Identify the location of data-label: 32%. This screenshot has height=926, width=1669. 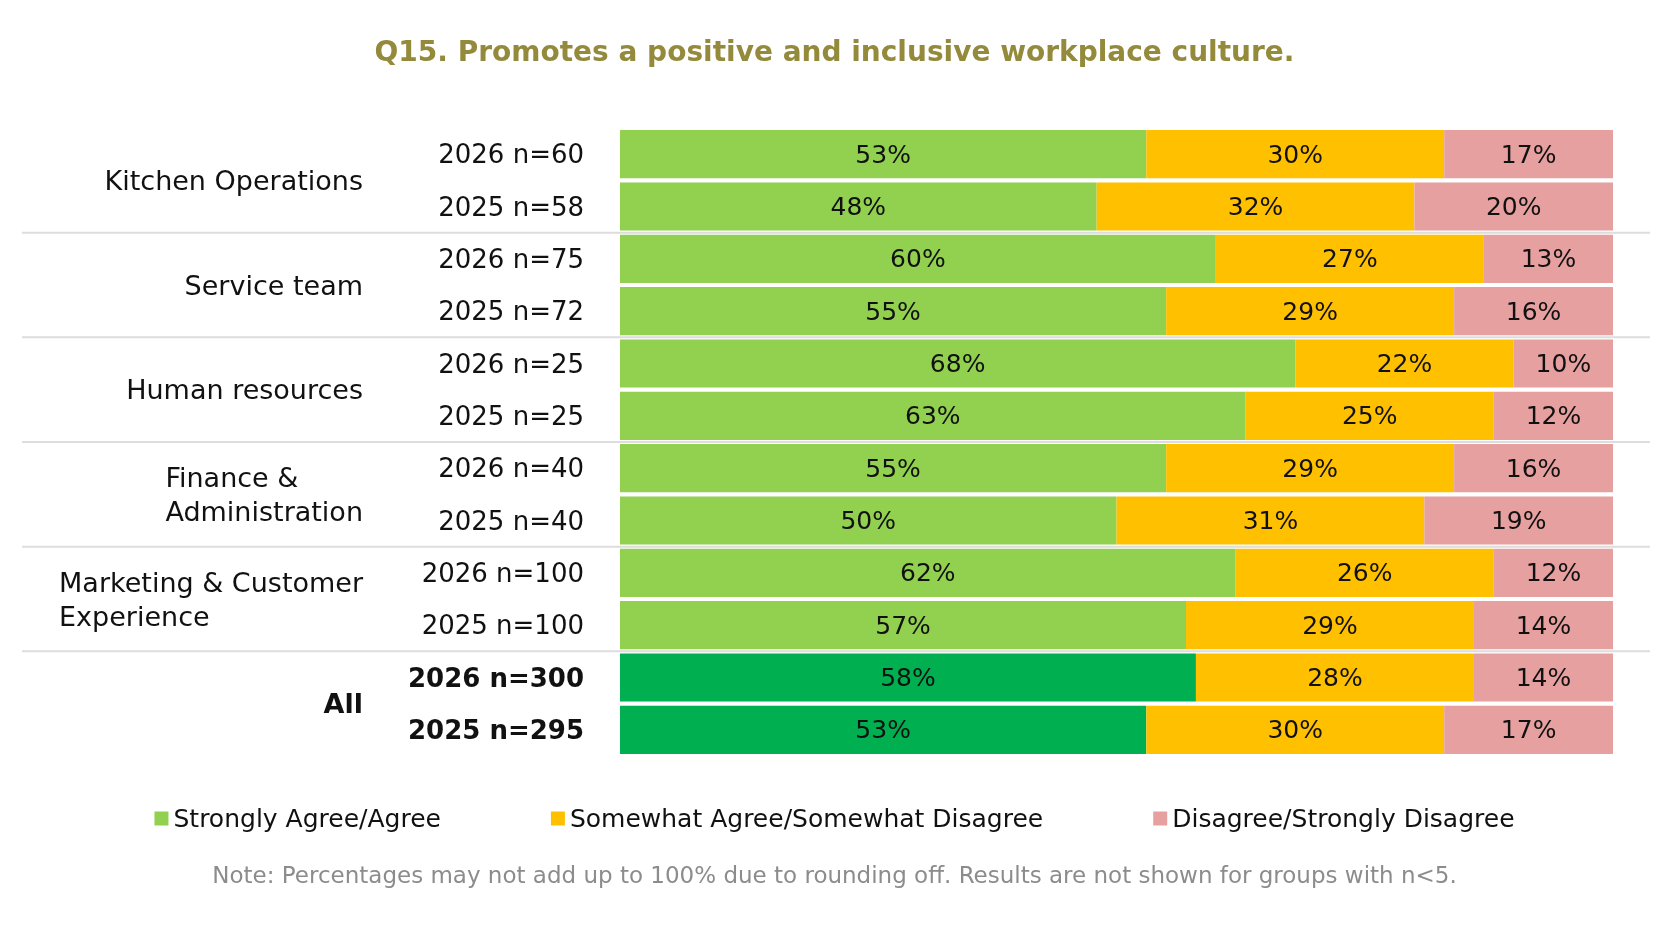
(1255, 206).